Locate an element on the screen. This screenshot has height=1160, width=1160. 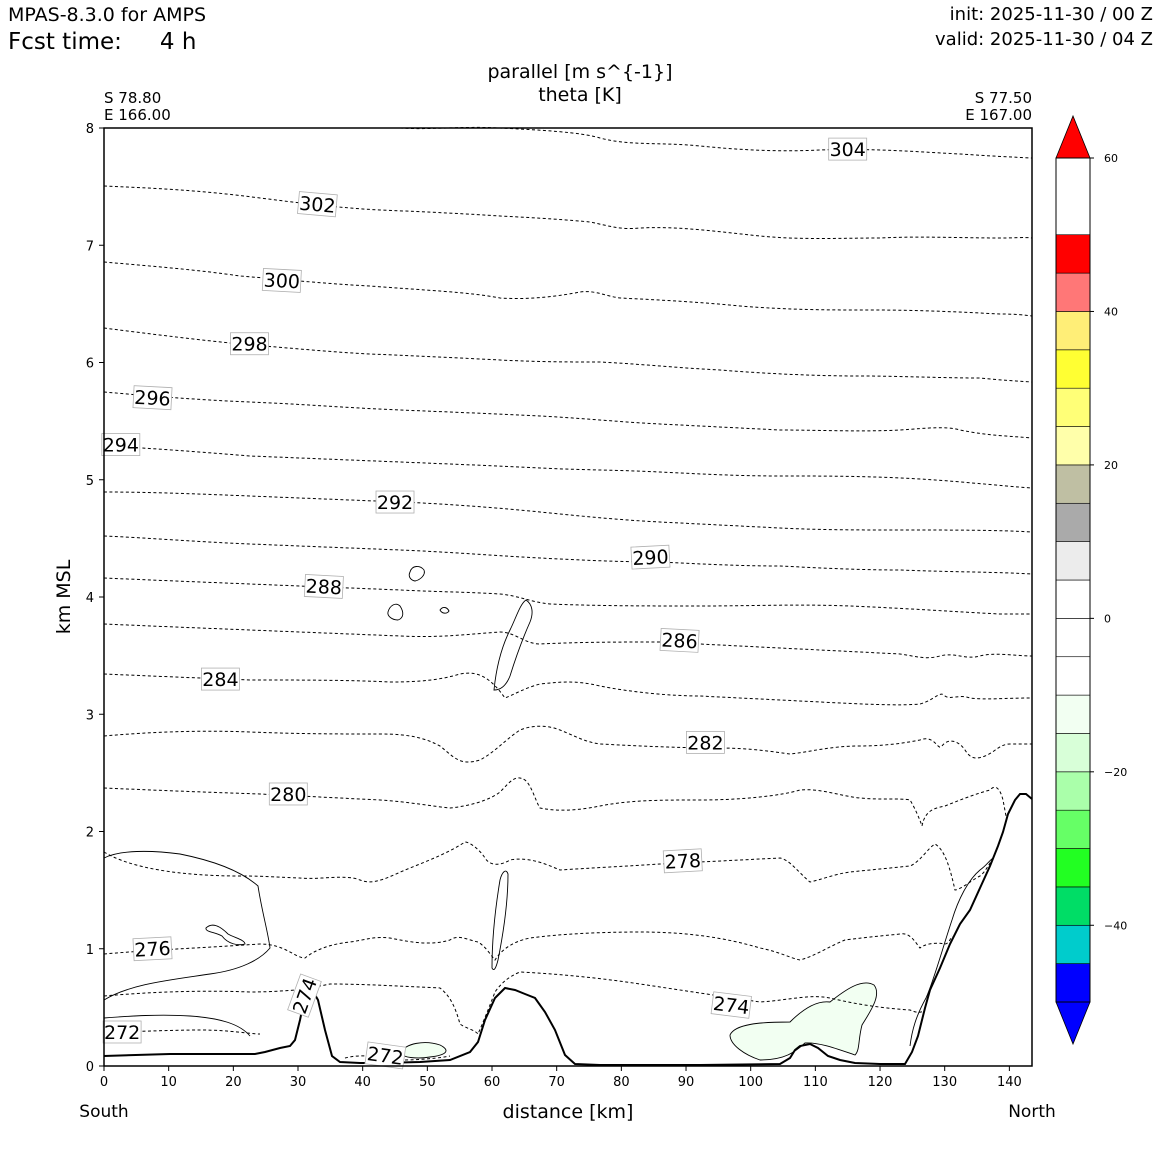
theta-label-text: 300 is located at coordinates (281, 281).